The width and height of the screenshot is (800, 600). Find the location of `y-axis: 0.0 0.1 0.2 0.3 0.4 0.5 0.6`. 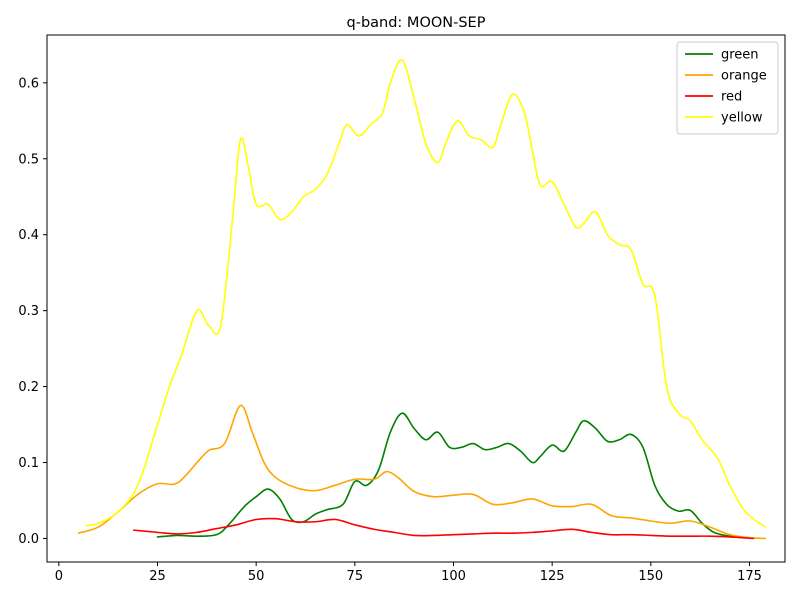

y-axis: 0.0 0.1 0.2 0.3 0.4 0.5 0.6 is located at coordinates (32, 311).